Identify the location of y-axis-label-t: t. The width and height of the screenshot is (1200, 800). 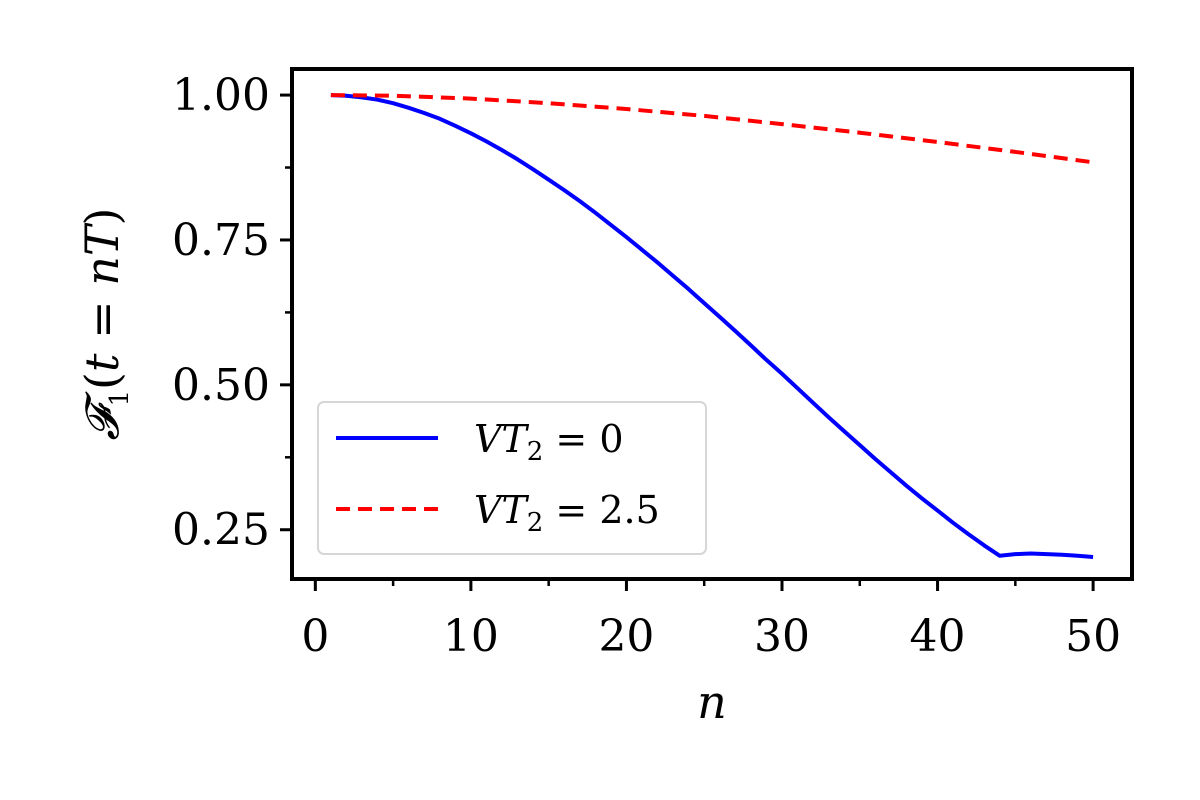
(102, 362).